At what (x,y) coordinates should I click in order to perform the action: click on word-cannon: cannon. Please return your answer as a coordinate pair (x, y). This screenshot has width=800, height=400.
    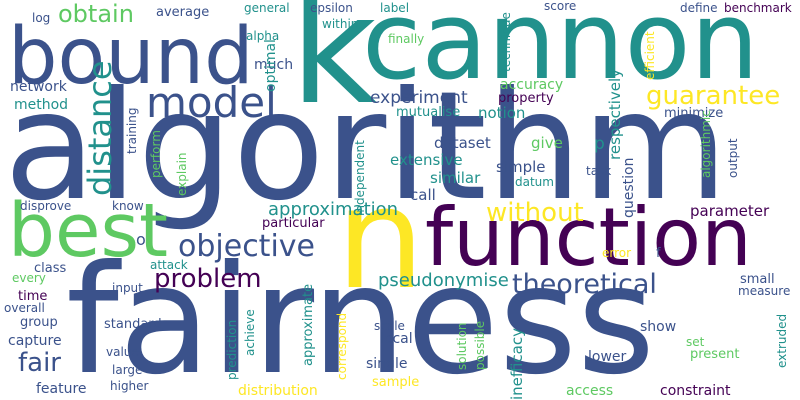
    Looking at the image, I should click on (560, 52).